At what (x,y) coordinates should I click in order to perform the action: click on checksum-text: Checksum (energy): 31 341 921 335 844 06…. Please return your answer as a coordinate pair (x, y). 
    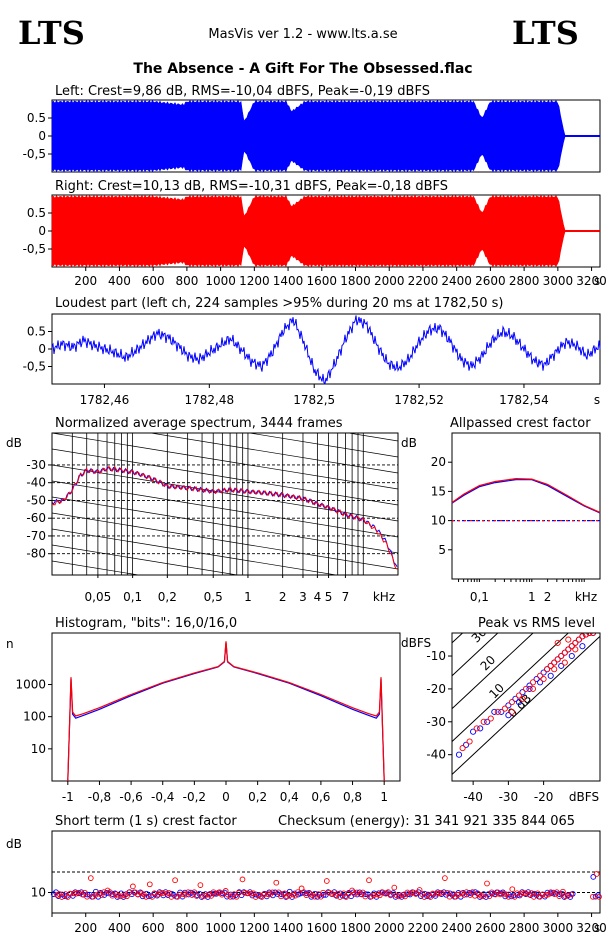
    Looking at the image, I should click on (426, 821).